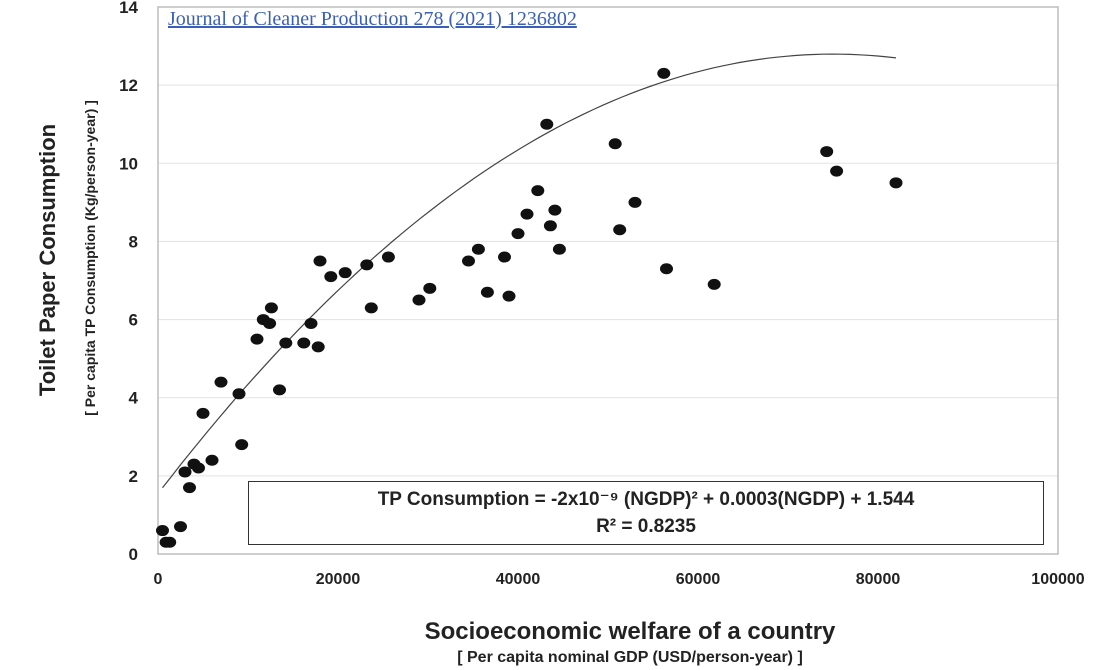  What do you see at coordinates (47, 260) in the screenshot?
I see `y-axis-title: Toilet Paper Consumption` at bounding box center [47, 260].